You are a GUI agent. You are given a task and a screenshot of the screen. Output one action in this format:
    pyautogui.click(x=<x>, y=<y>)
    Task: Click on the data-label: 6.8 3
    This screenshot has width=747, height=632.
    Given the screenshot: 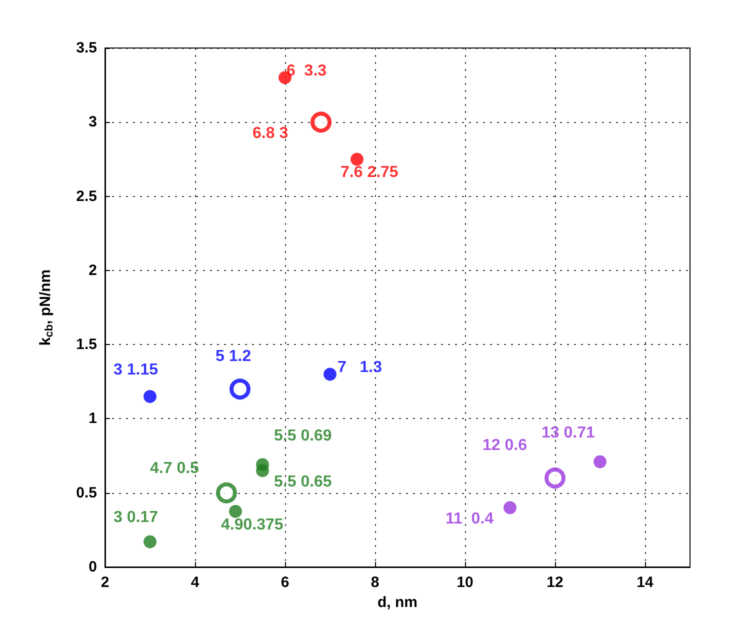 What is the action you would take?
    pyautogui.click(x=270, y=133)
    